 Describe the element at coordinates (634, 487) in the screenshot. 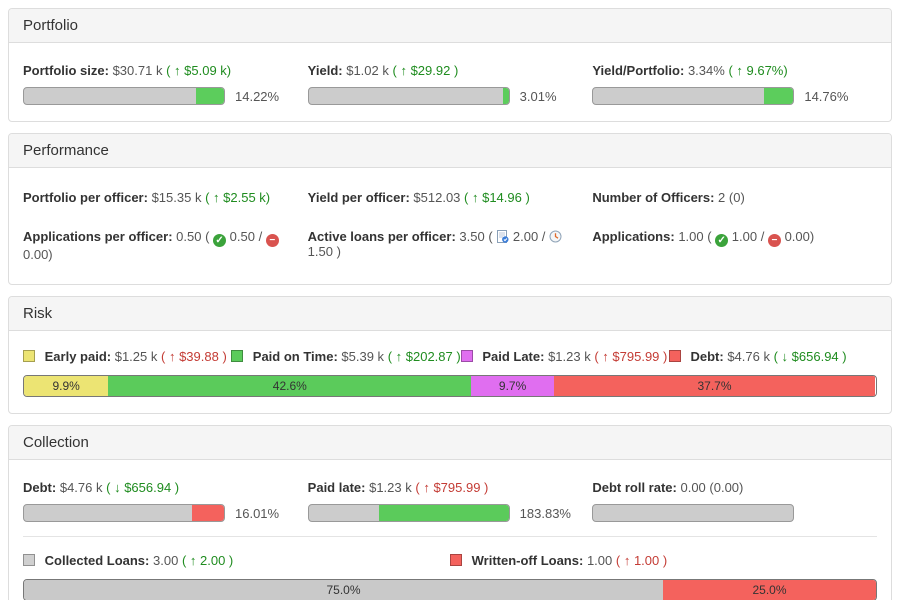

I see `metric-label: Debt roll rate:` at that location.